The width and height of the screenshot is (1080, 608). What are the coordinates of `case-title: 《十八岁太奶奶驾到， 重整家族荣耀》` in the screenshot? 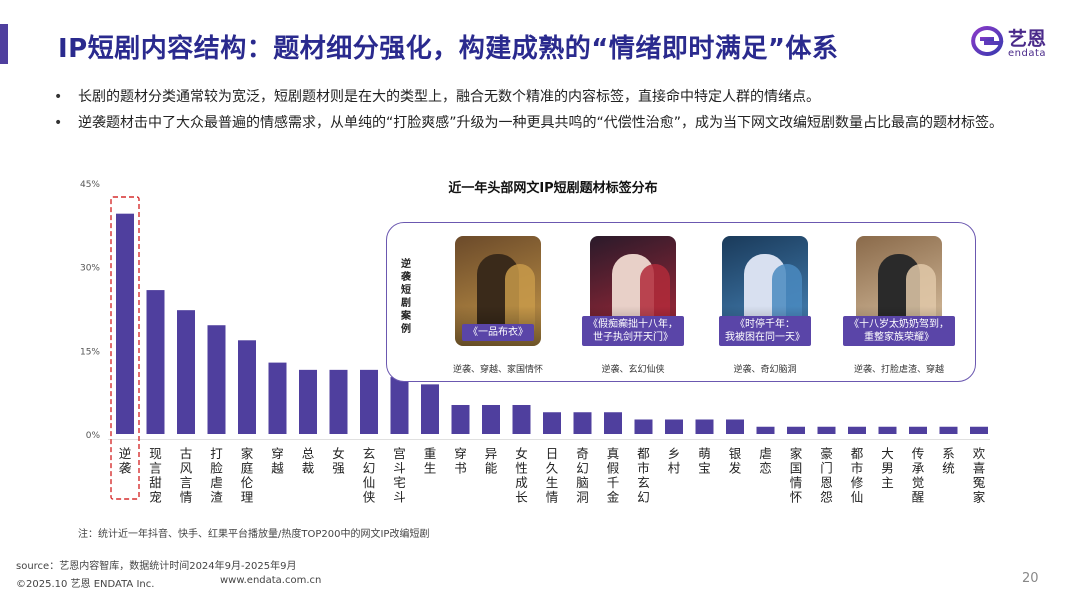 It's located at (899, 331).